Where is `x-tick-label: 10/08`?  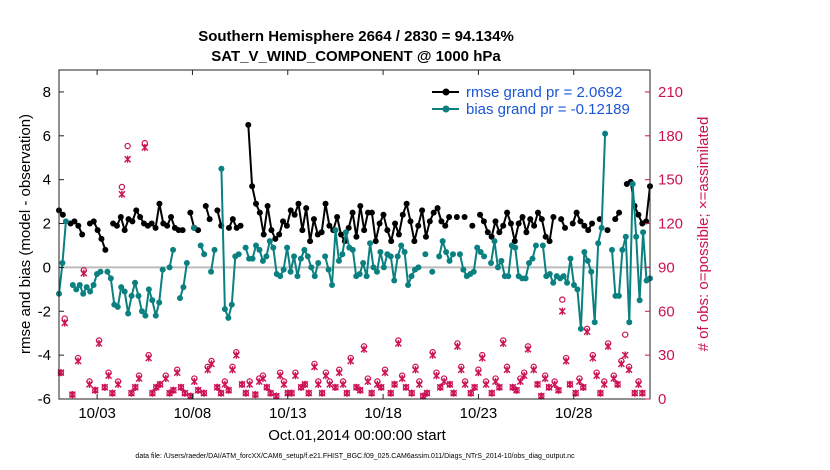 x-tick-label: 10/08 is located at coordinates (193, 413).